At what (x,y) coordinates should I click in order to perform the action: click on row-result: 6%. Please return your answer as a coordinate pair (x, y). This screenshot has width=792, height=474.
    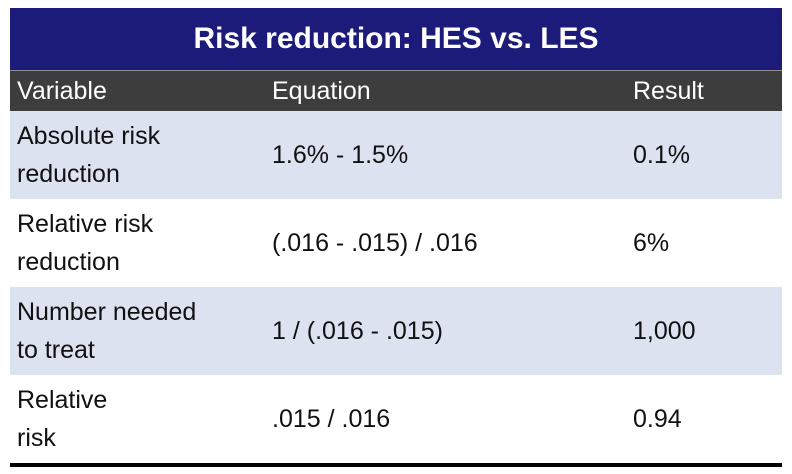
    Looking at the image, I should click on (651, 243).